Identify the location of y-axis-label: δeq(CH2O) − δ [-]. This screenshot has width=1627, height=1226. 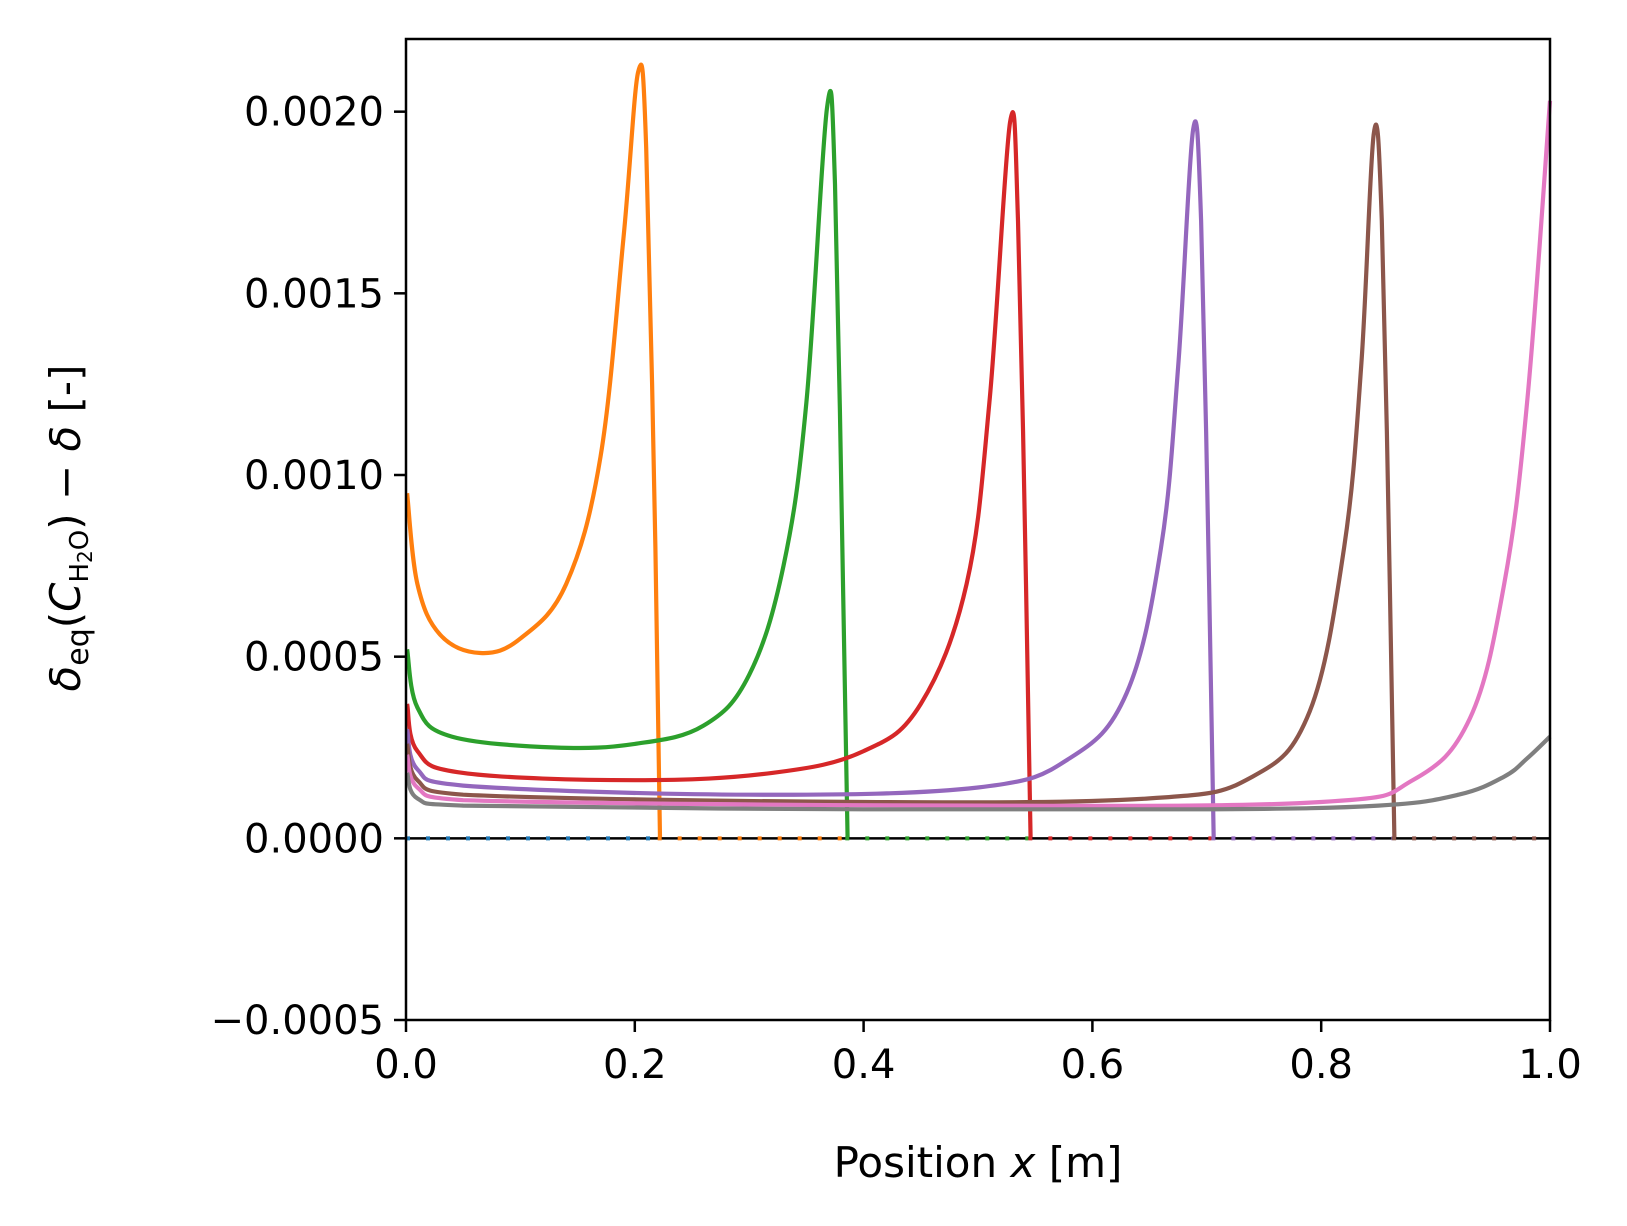
(69, 528).